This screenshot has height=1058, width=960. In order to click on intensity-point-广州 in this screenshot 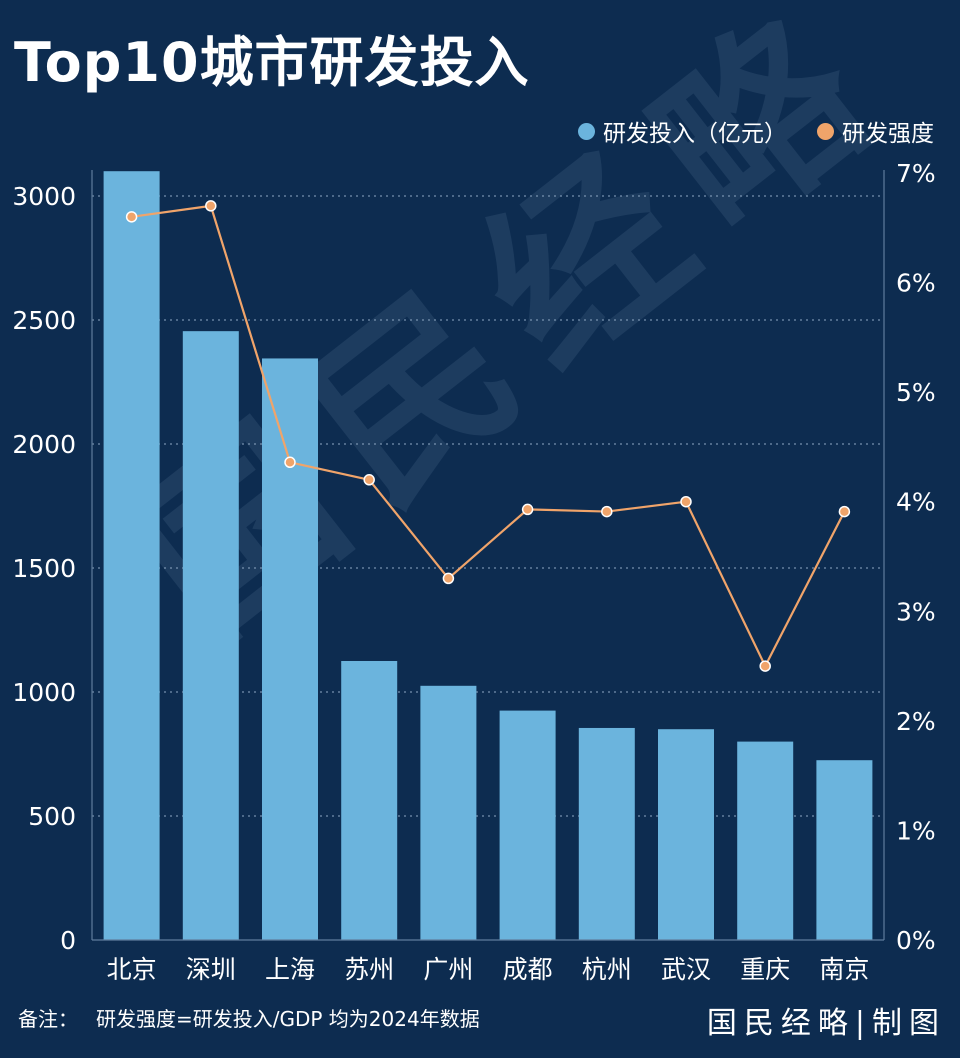, I will do `click(448, 578)`.